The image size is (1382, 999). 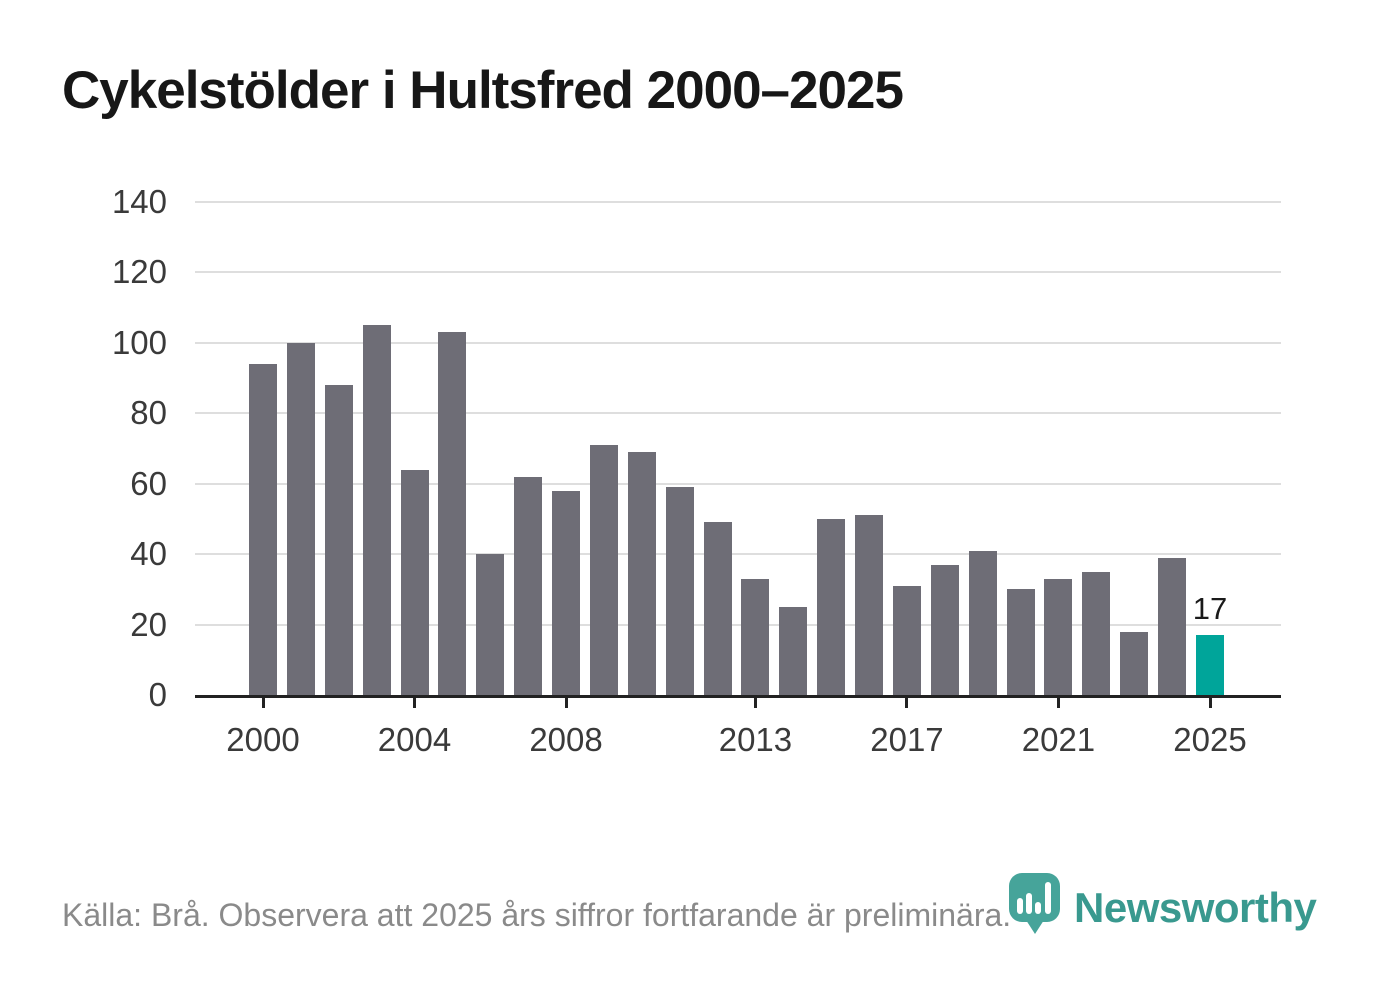 I want to click on x-tick-2025, so click(x=1210, y=703).